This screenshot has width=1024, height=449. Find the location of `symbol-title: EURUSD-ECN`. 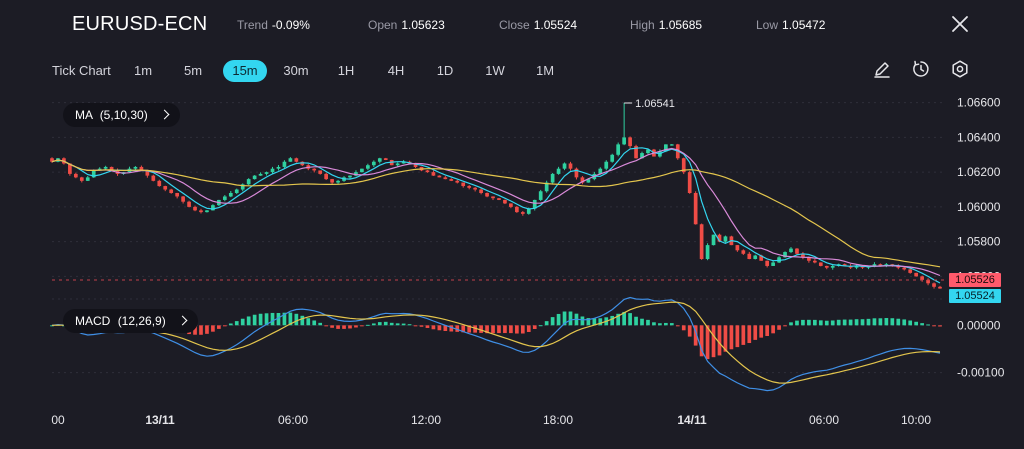

symbol-title: EURUSD-ECN is located at coordinates (140, 24).